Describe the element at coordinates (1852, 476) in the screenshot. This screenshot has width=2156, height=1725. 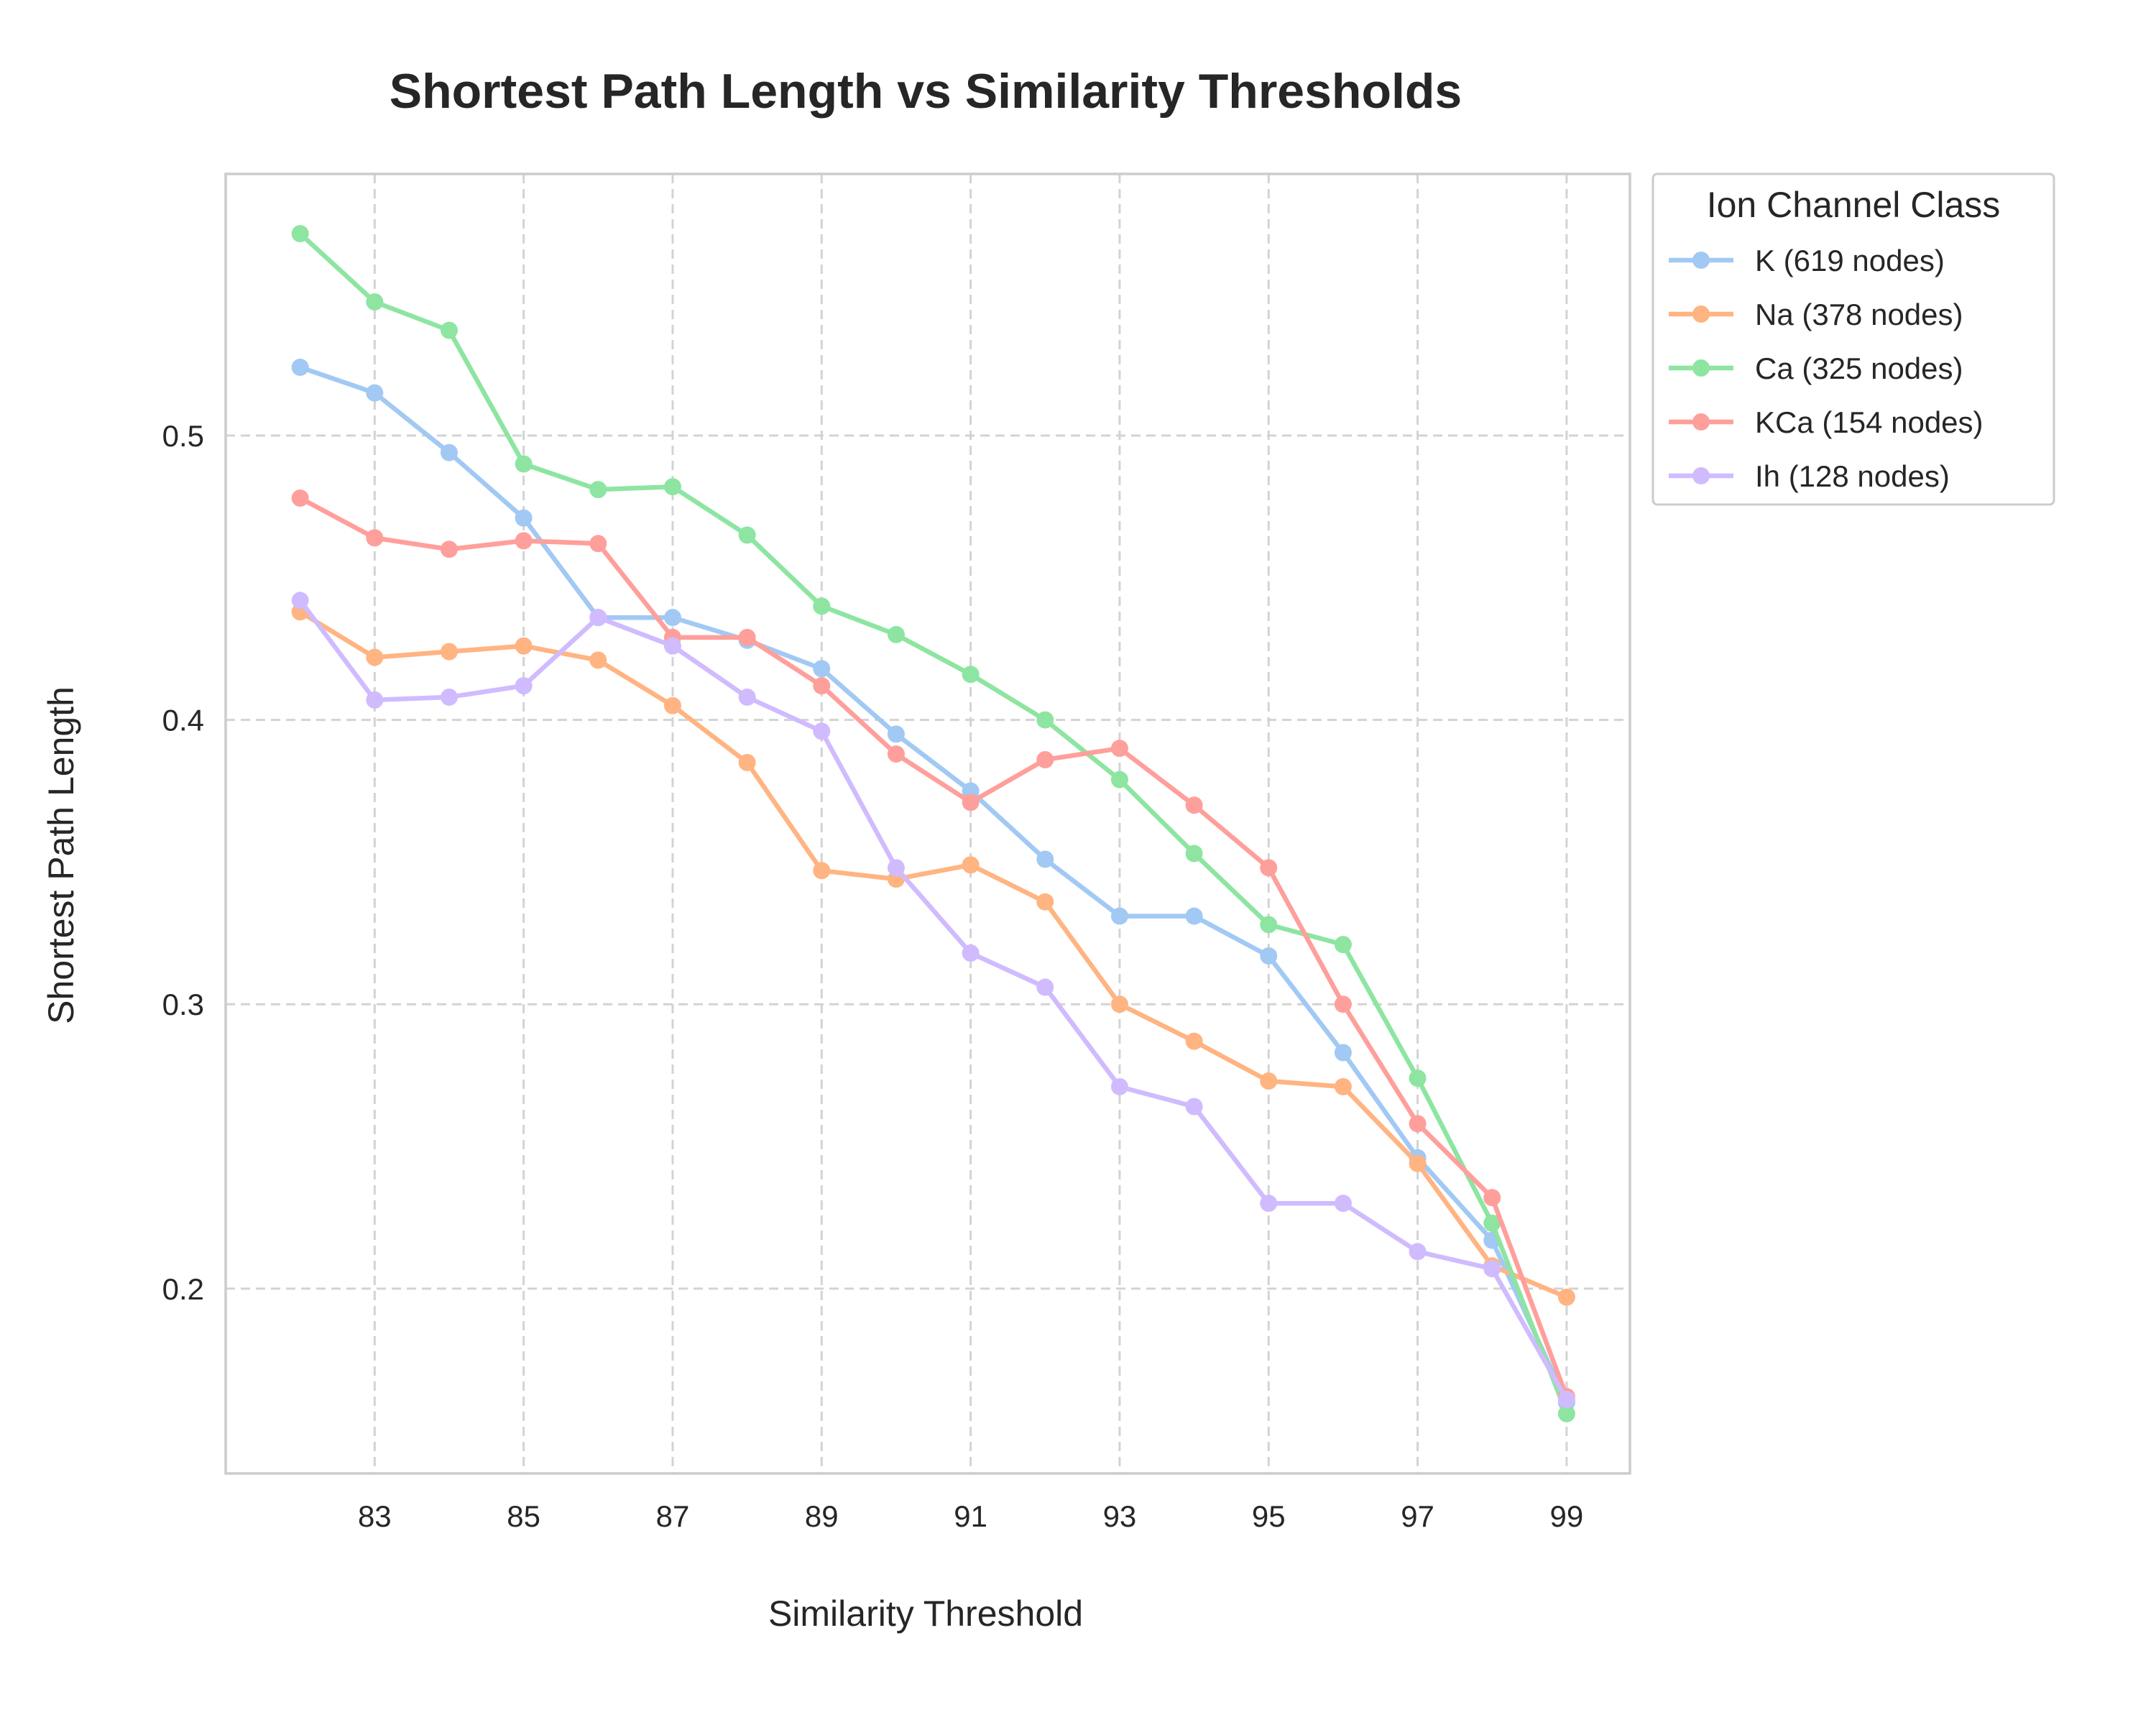
I see `legend-label: Ih (128 nodes)` at that location.